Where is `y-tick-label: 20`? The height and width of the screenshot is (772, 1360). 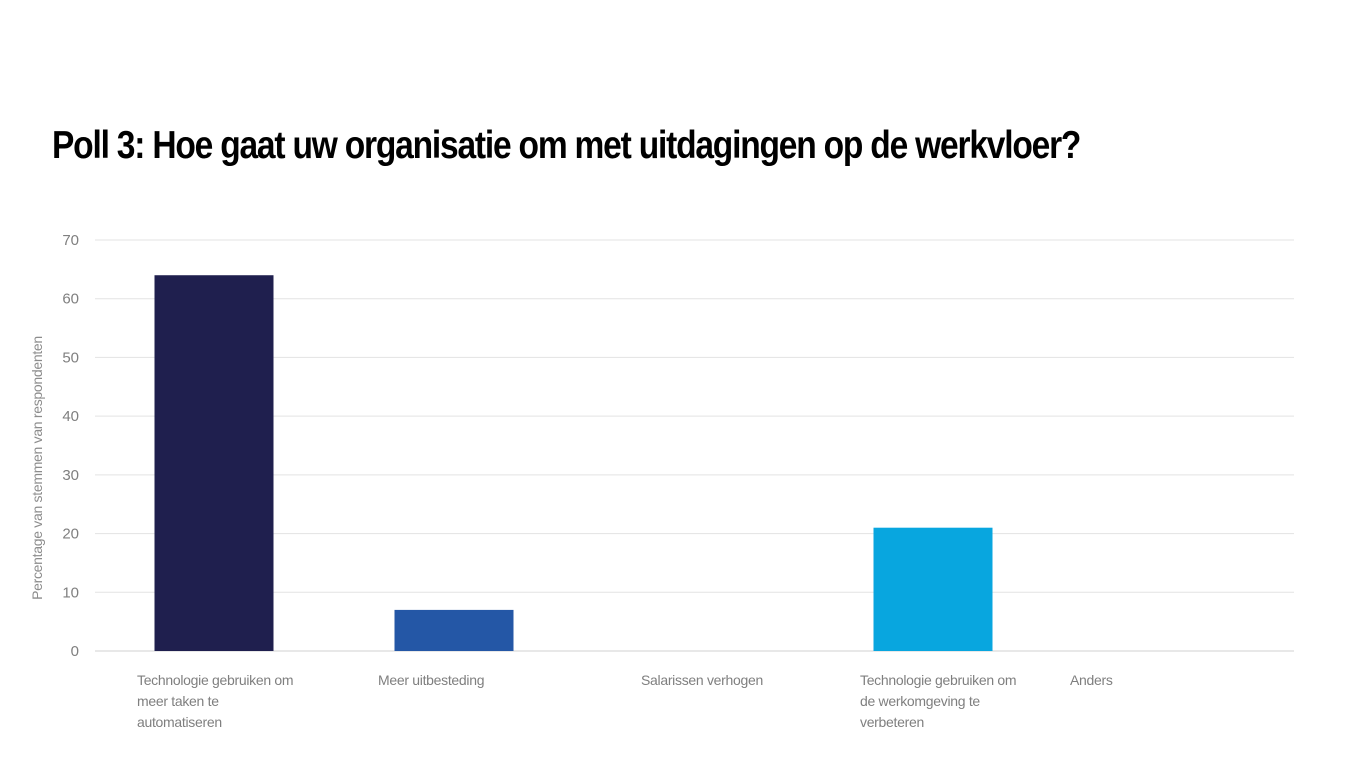 y-tick-label: 20 is located at coordinates (70, 534).